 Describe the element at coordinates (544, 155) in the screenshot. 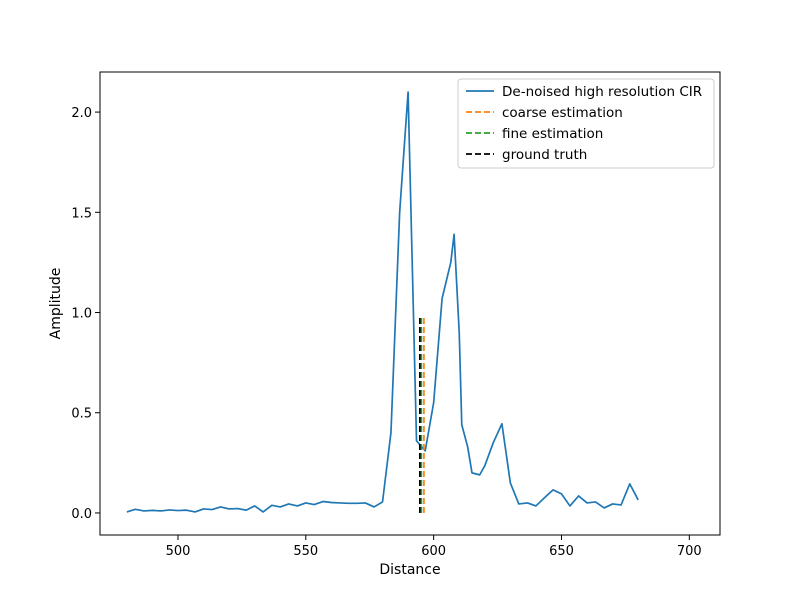

I see `legend-label-3: ground truth` at that location.